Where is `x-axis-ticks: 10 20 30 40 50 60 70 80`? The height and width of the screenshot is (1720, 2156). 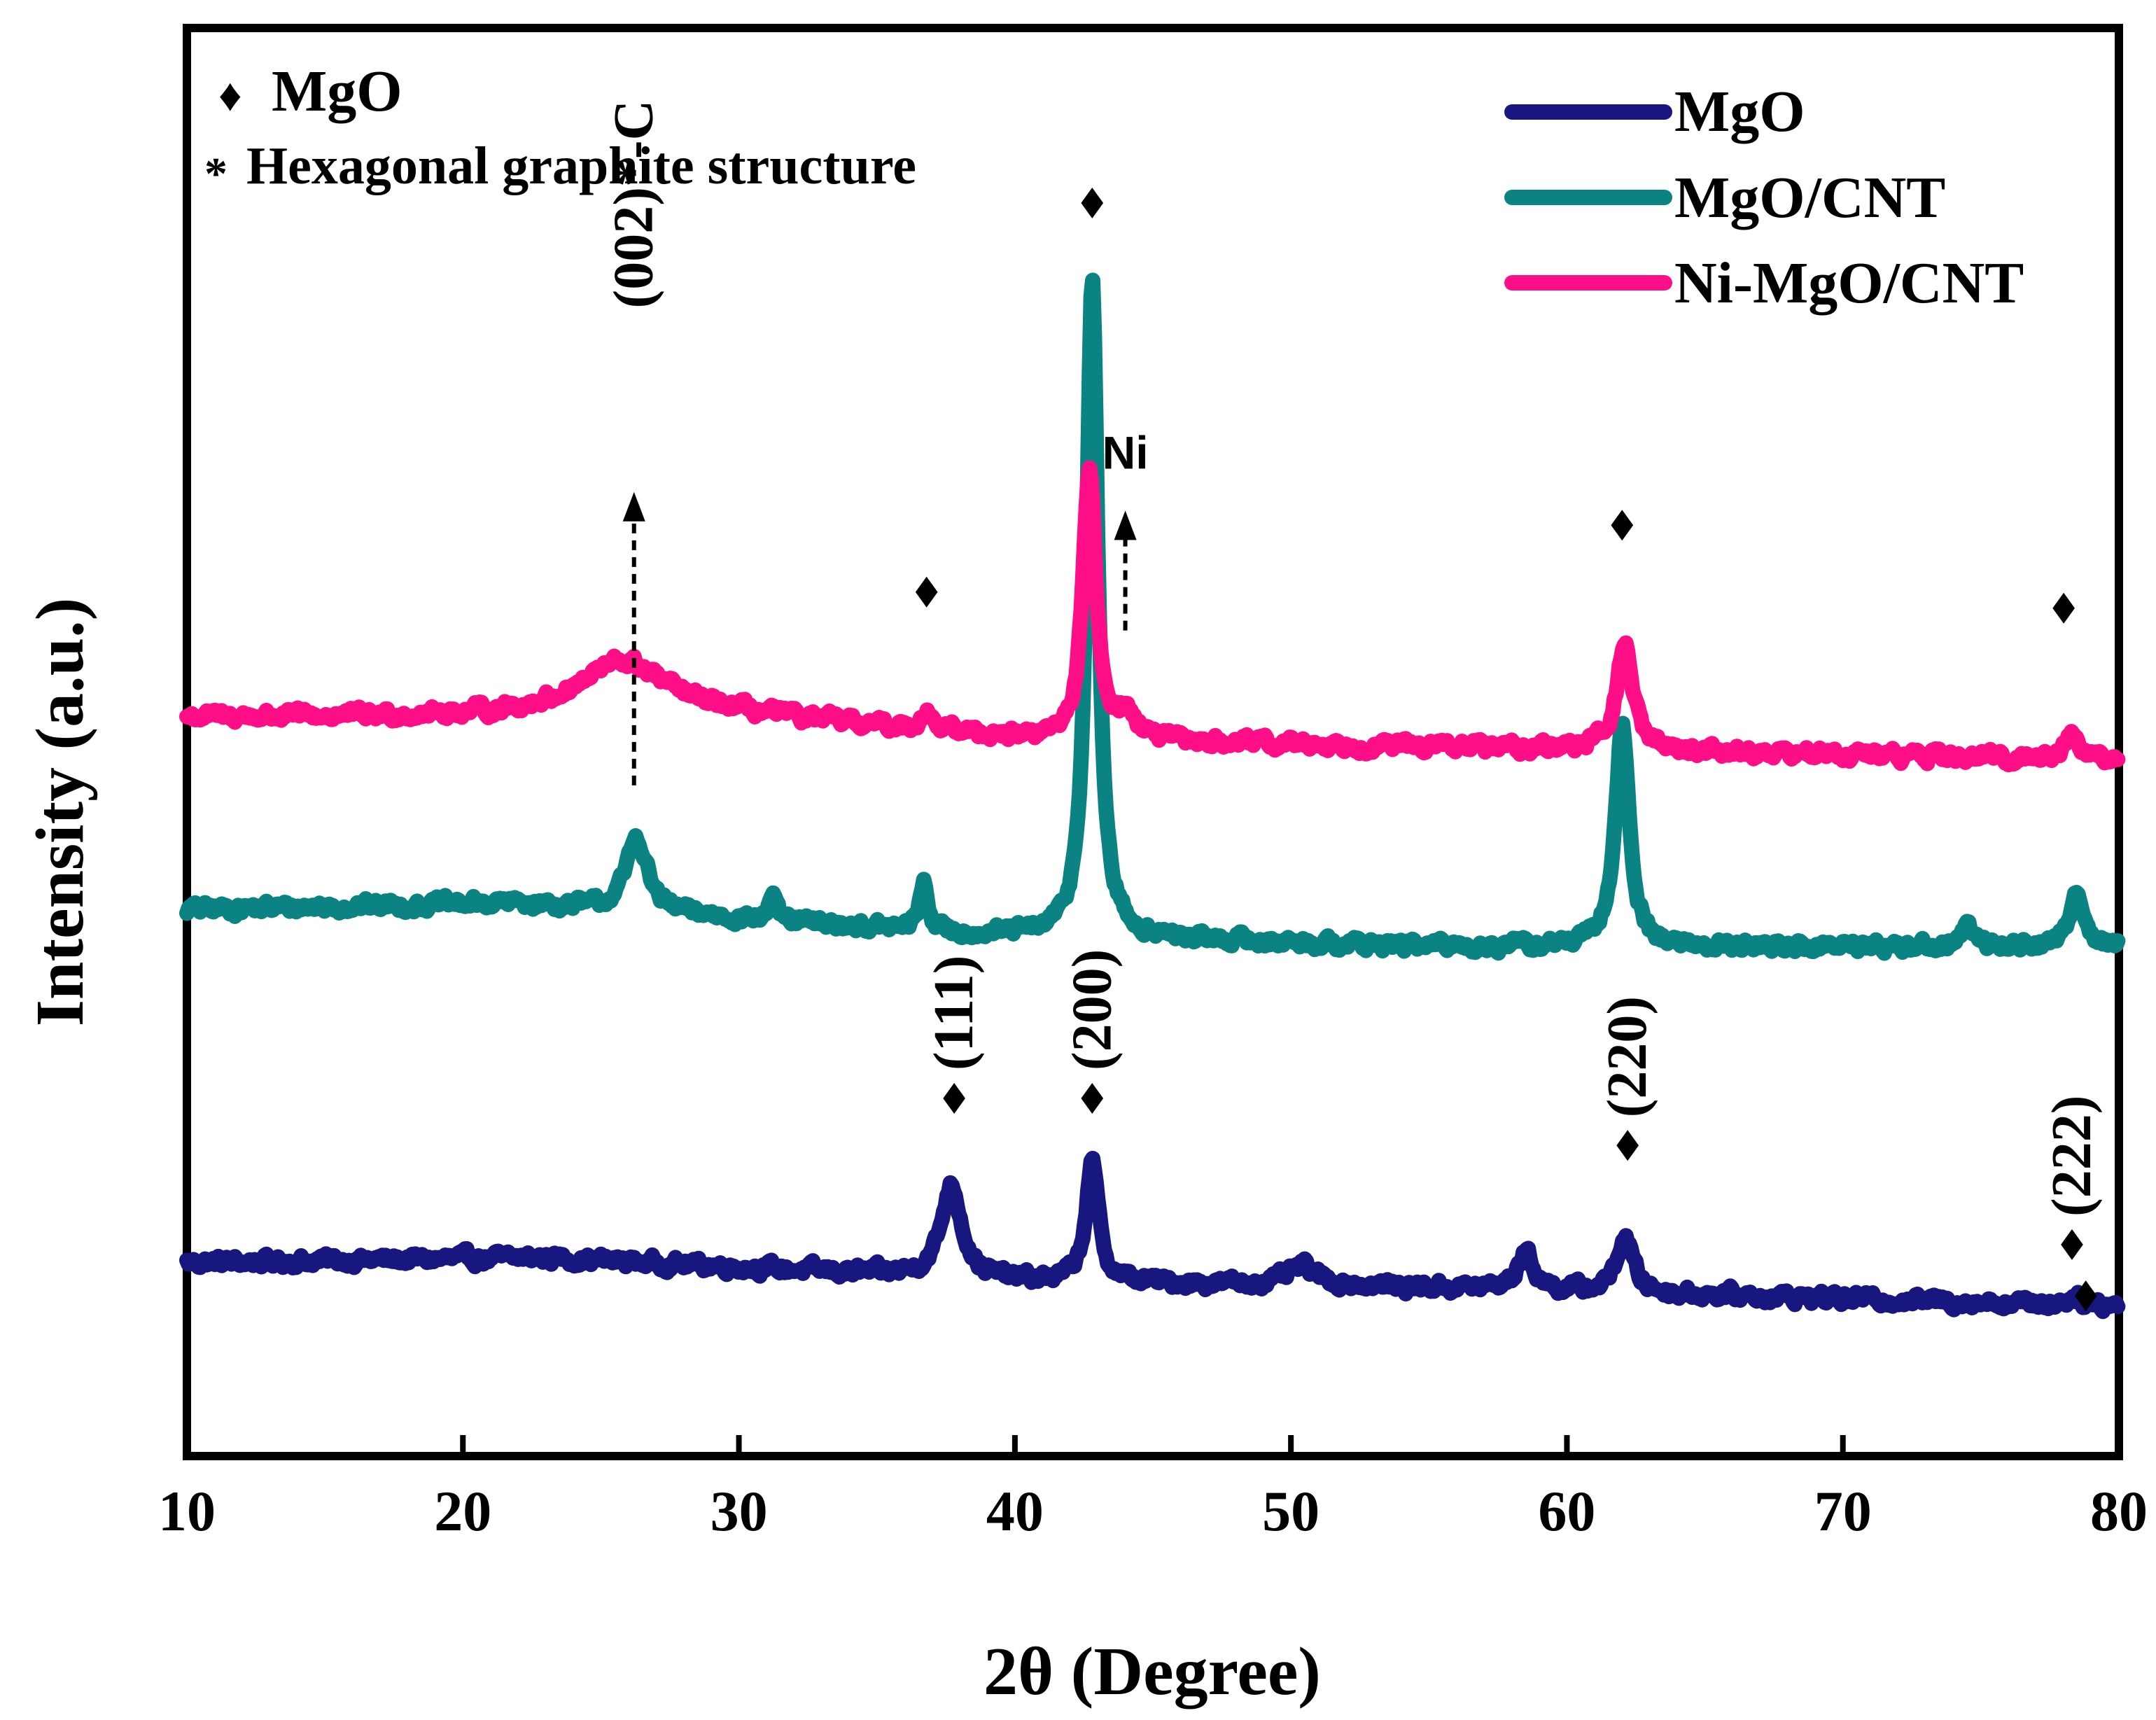 x-axis-ticks: 10 20 30 40 50 60 70 80 is located at coordinates (1153, 1489).